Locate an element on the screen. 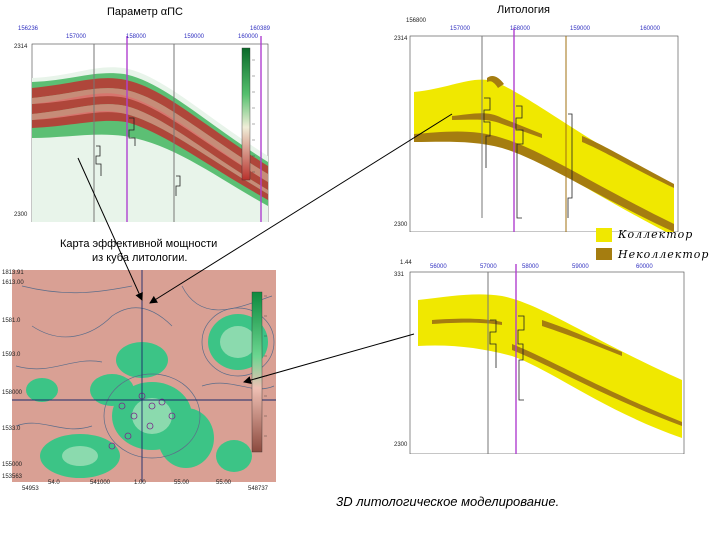 The width and height of the screenshot is (720, 540). lit2-left-label-2: 2300 is located at coordinates (401, 445).